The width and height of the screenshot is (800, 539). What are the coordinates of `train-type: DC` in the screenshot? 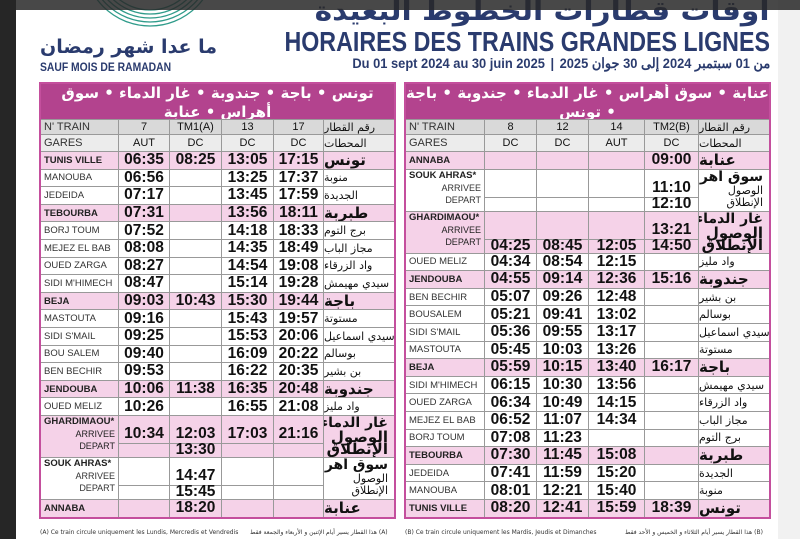 It's located at (562, 143).